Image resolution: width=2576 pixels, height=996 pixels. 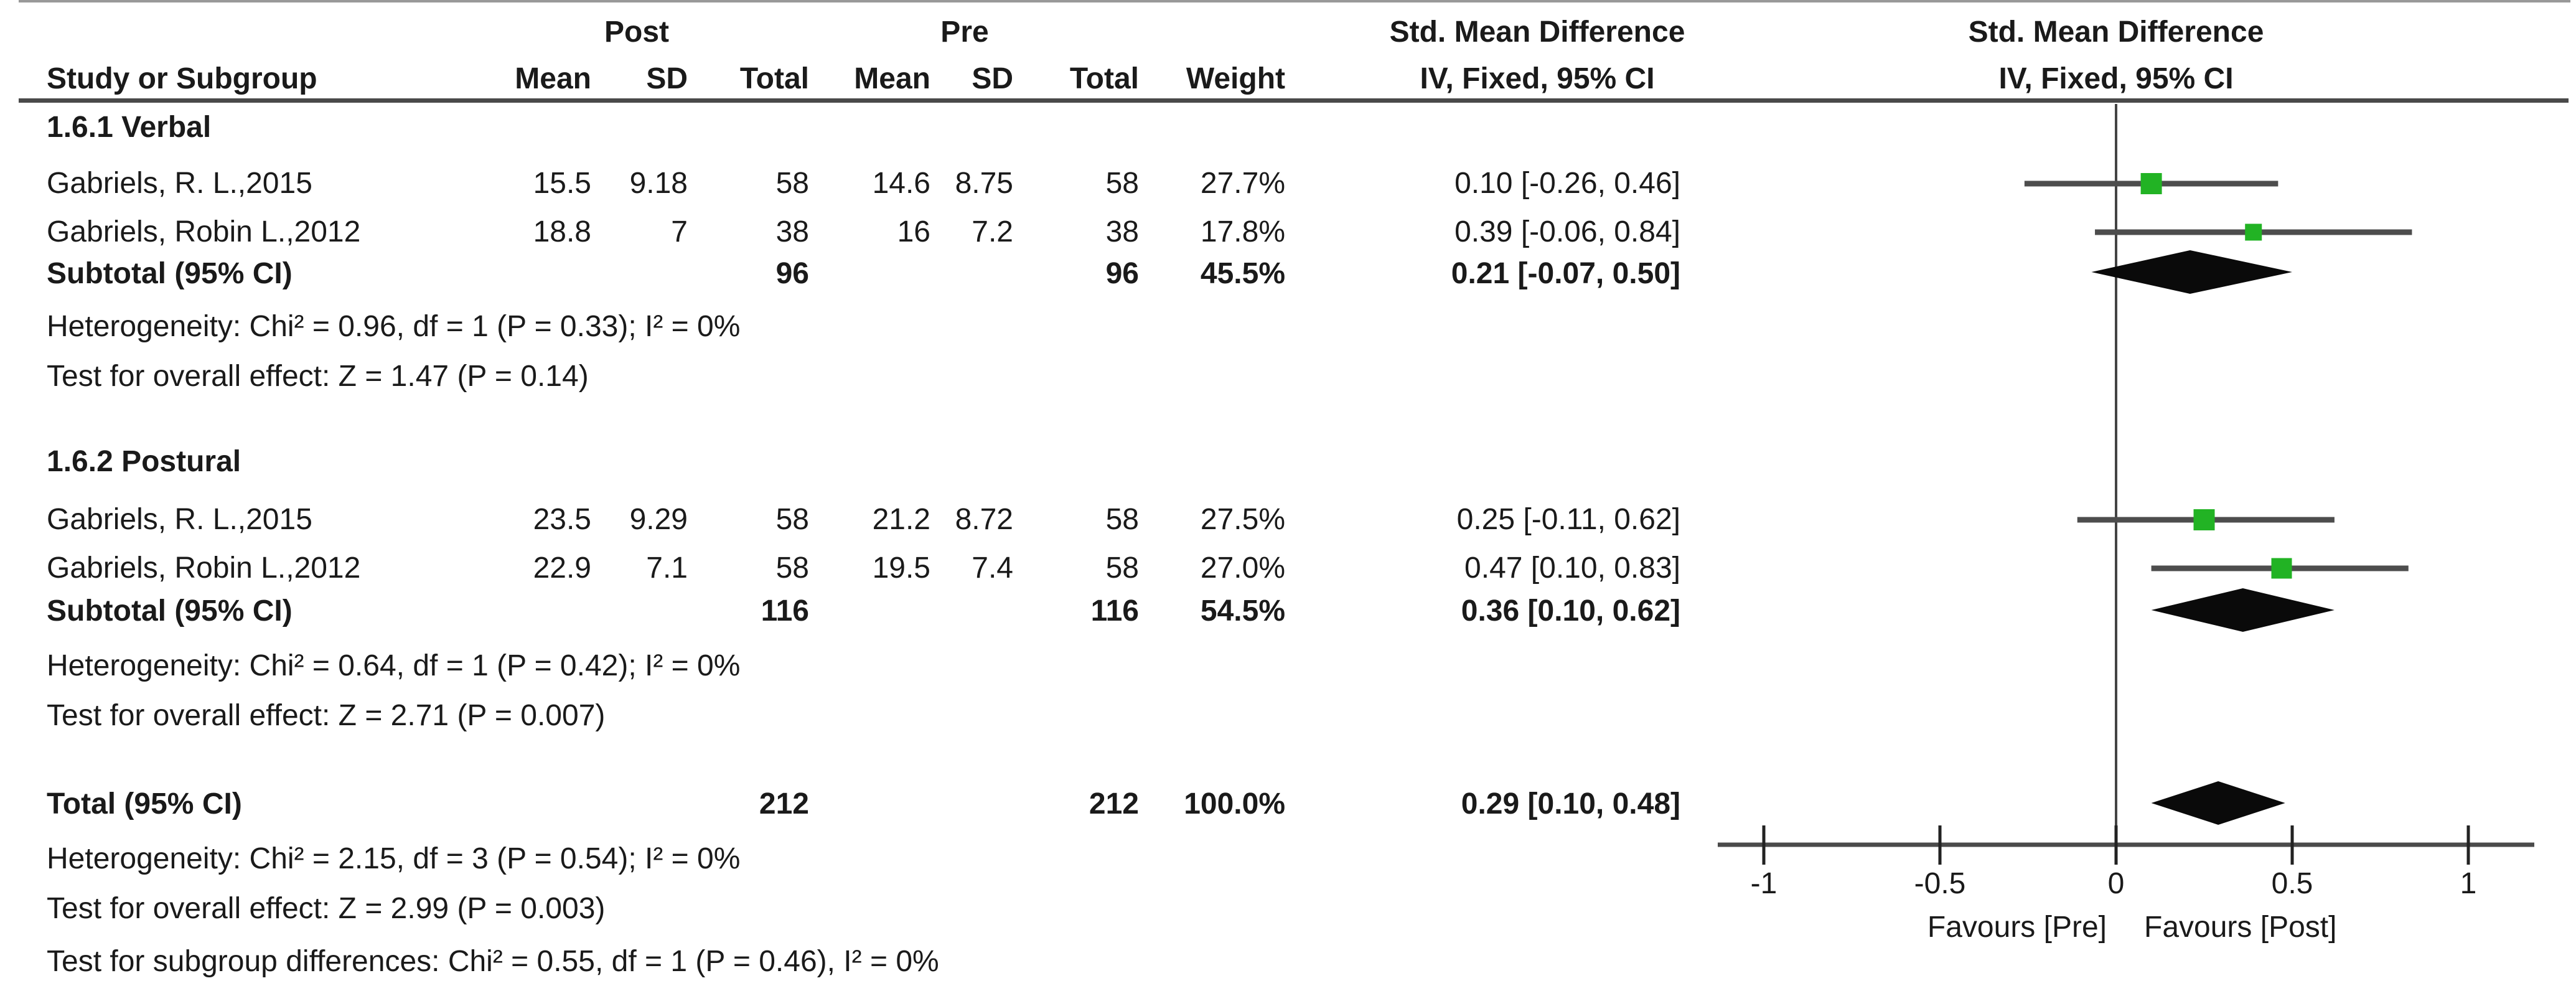 What do you see at coordinates (984, 184) in the screenshot?
I see `pre-sd: 8.75` at bounding box center [984, 184].